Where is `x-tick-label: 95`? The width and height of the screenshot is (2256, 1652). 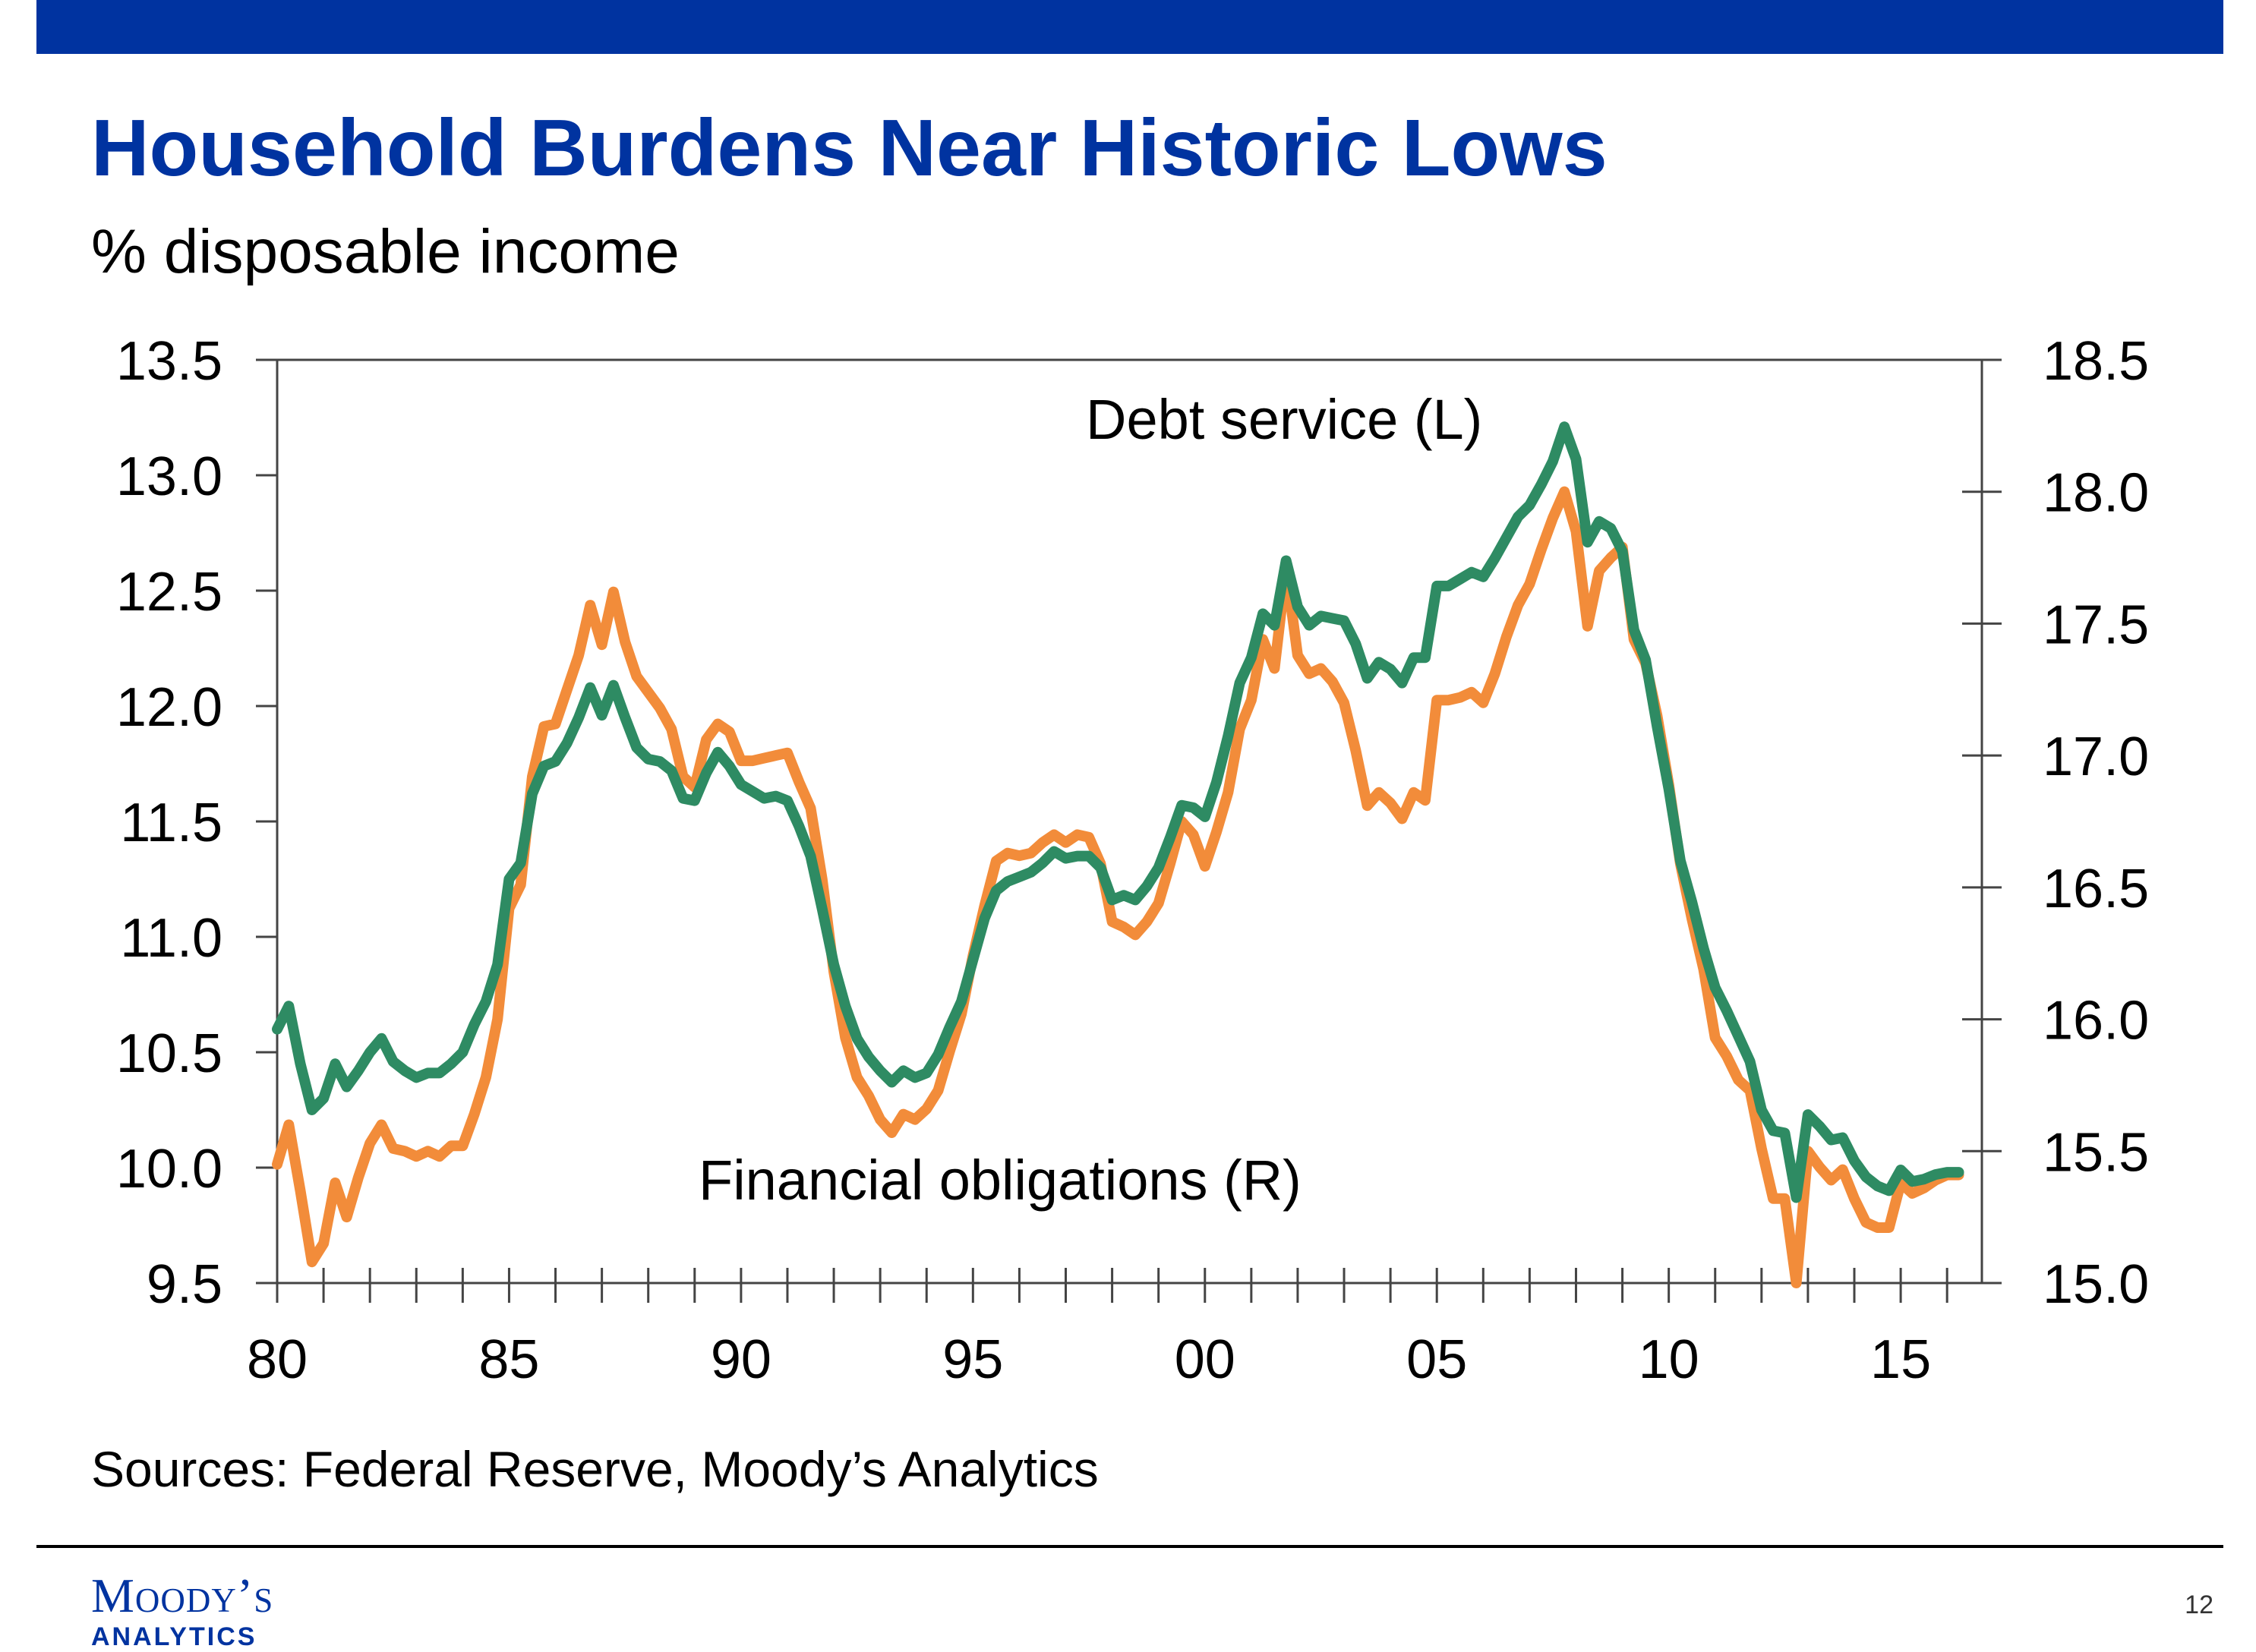 x-tick-label: 95 is located at coordinates (972, 1359).